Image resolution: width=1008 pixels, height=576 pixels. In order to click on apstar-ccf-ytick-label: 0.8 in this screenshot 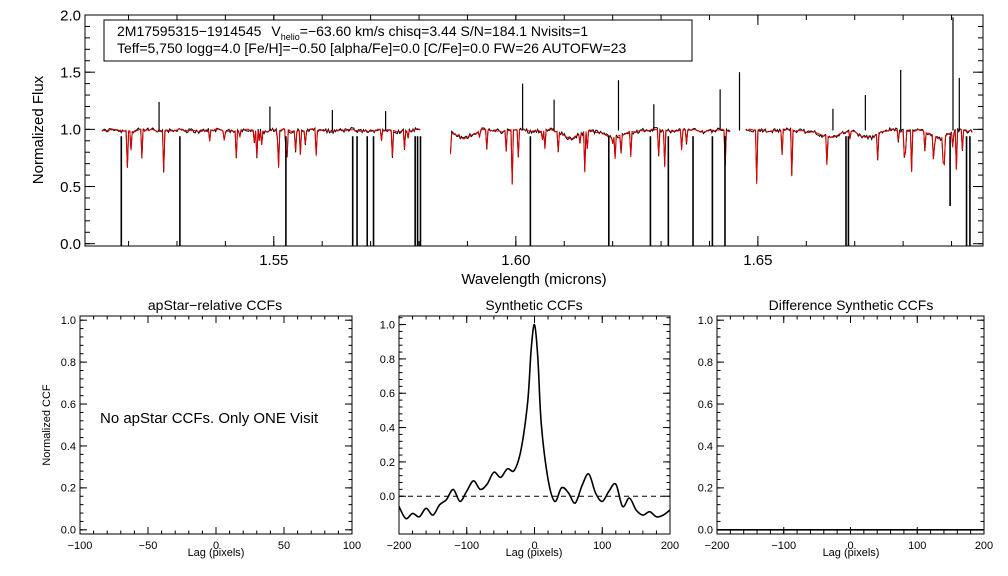, I will do `click(68, 363)`.